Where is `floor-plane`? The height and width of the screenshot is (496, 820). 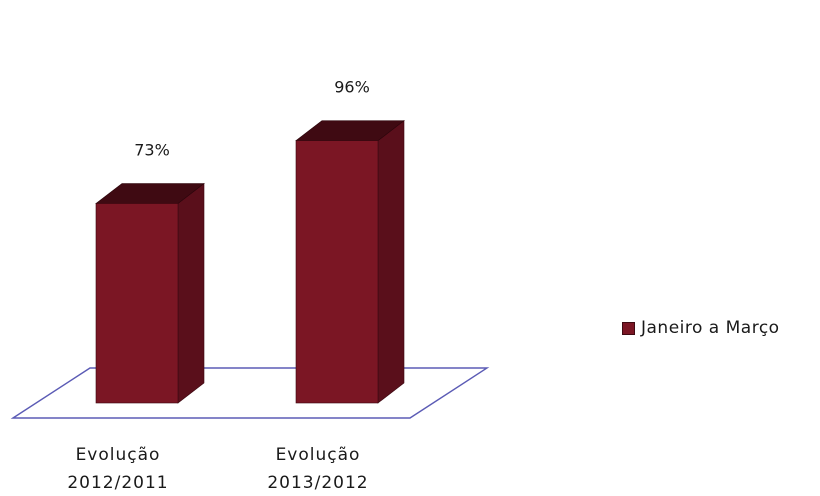
floor-plane is located at coordinates (250, 393).